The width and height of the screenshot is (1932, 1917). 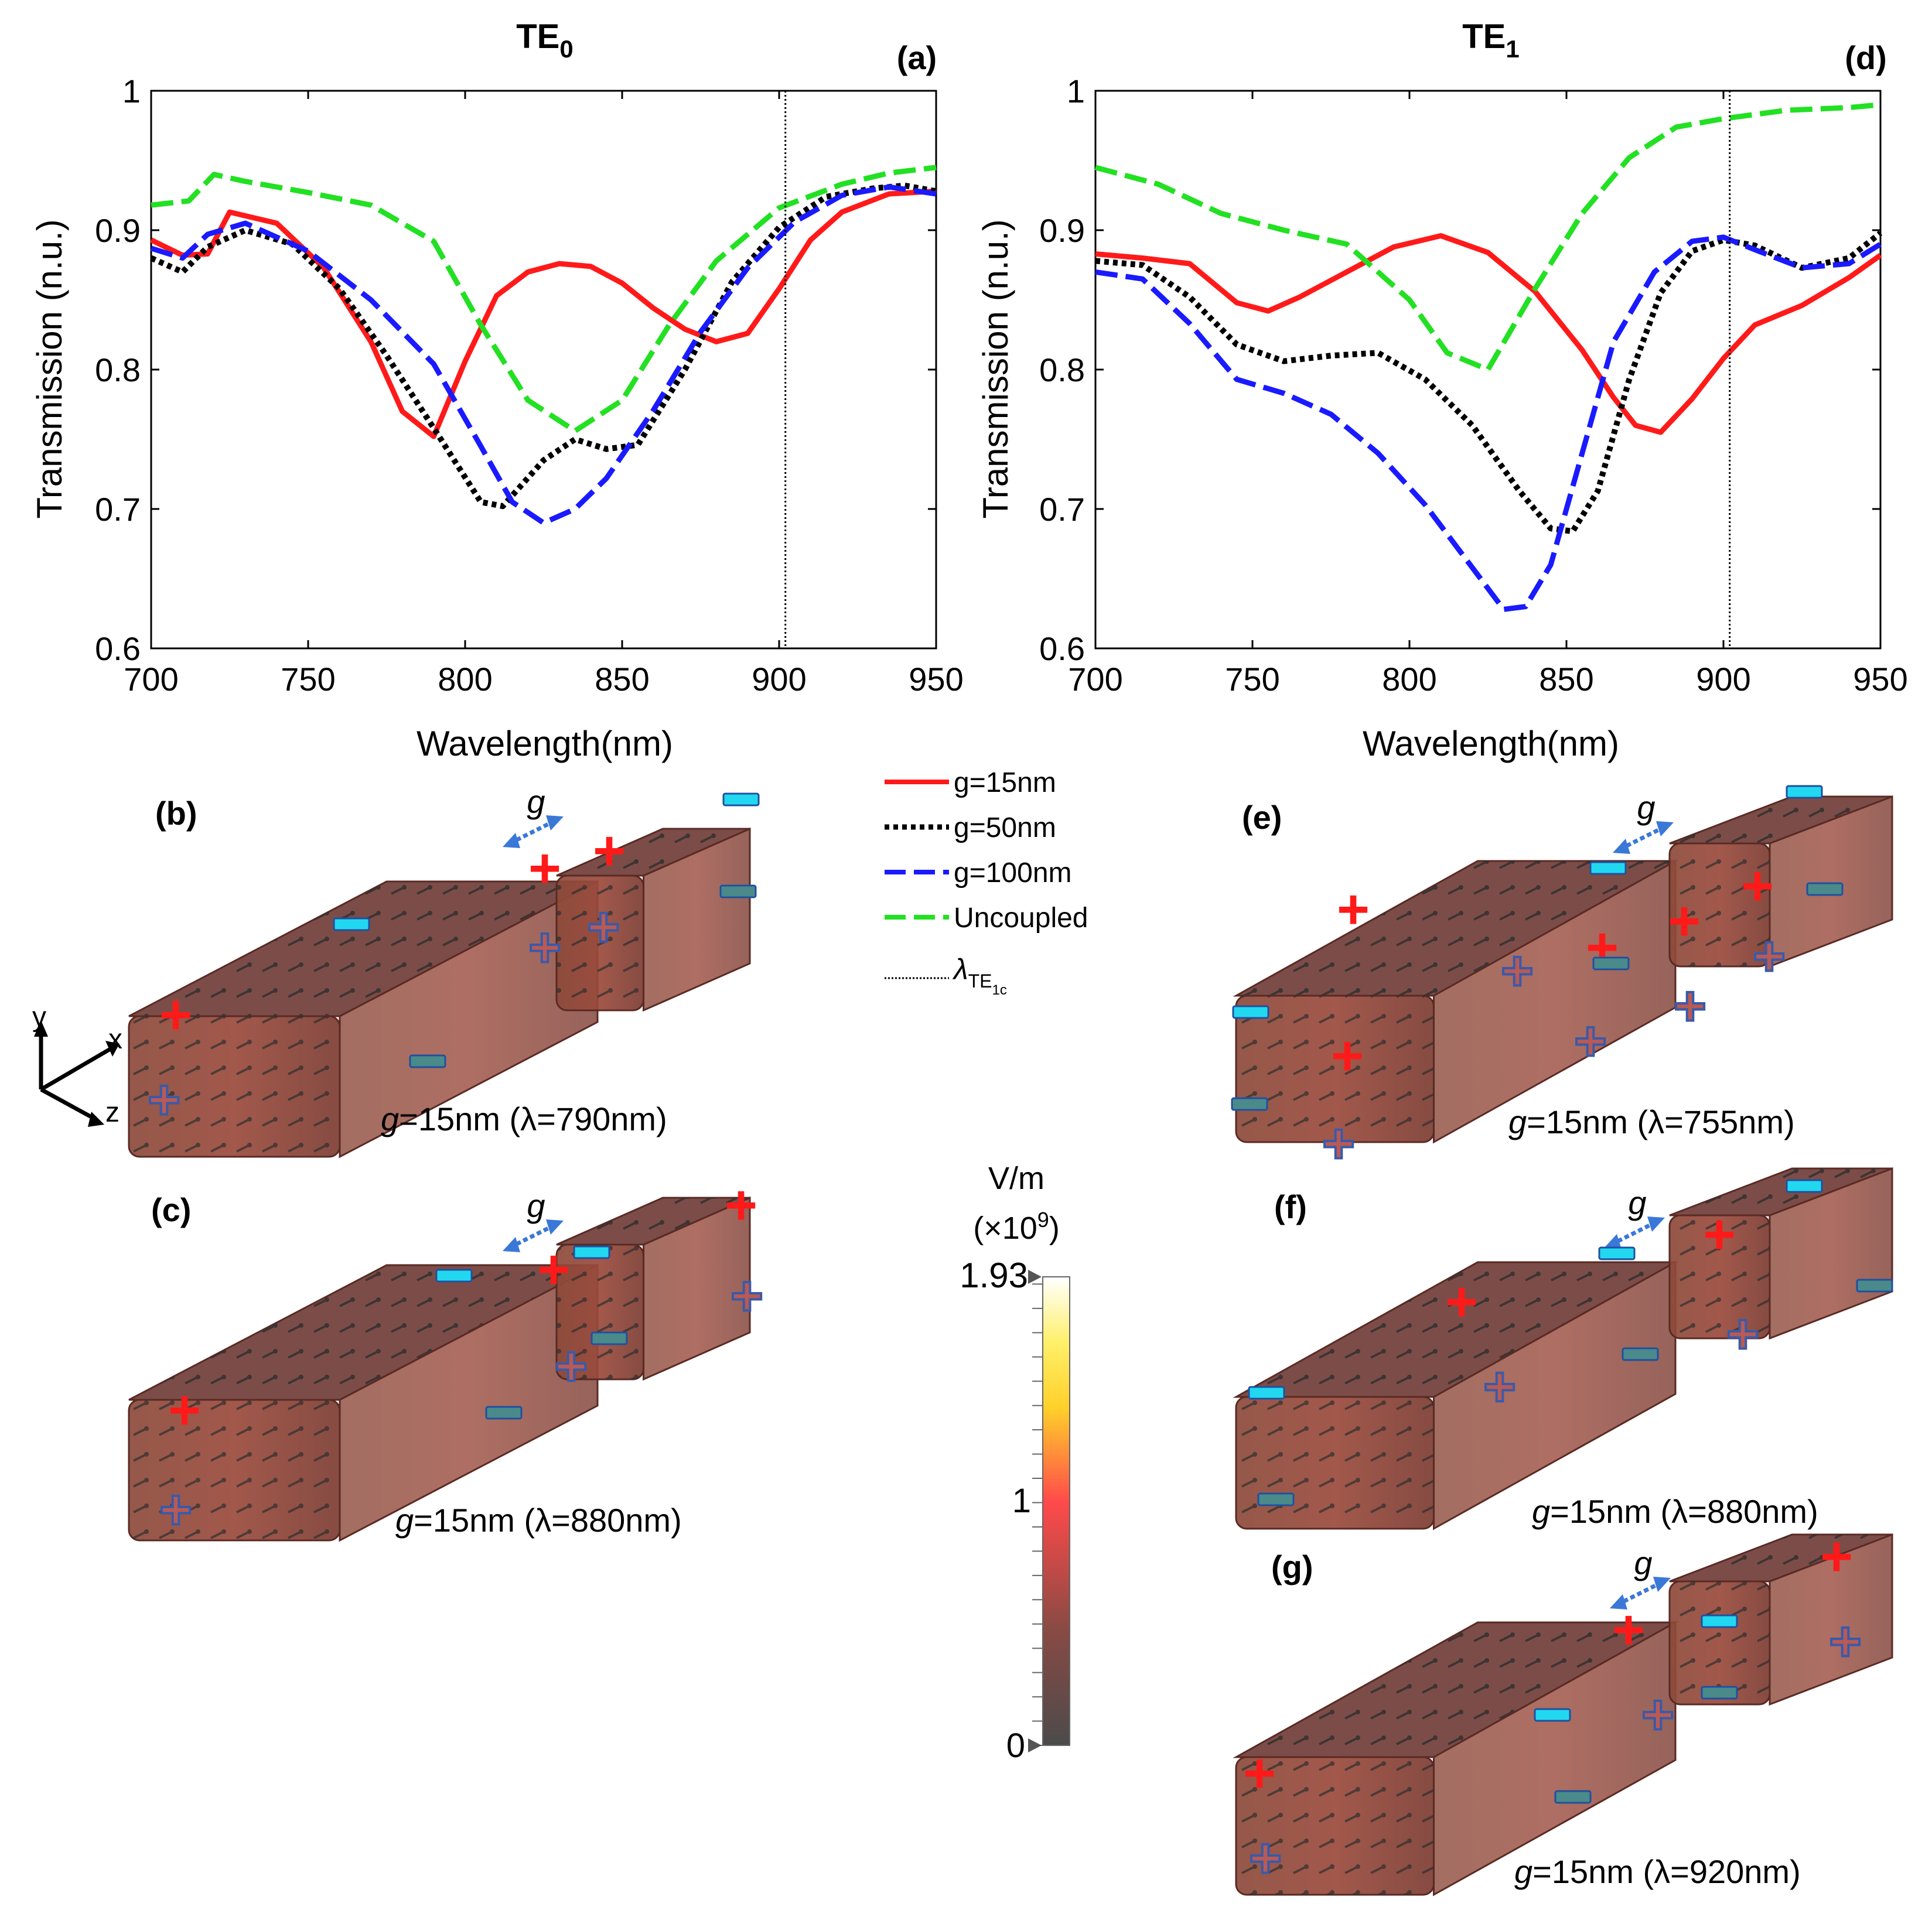 What do you see at coordinates (1723, 680) in the screenshot?
I see `x-tick-label: 900` at bounding box center [1723, 680].